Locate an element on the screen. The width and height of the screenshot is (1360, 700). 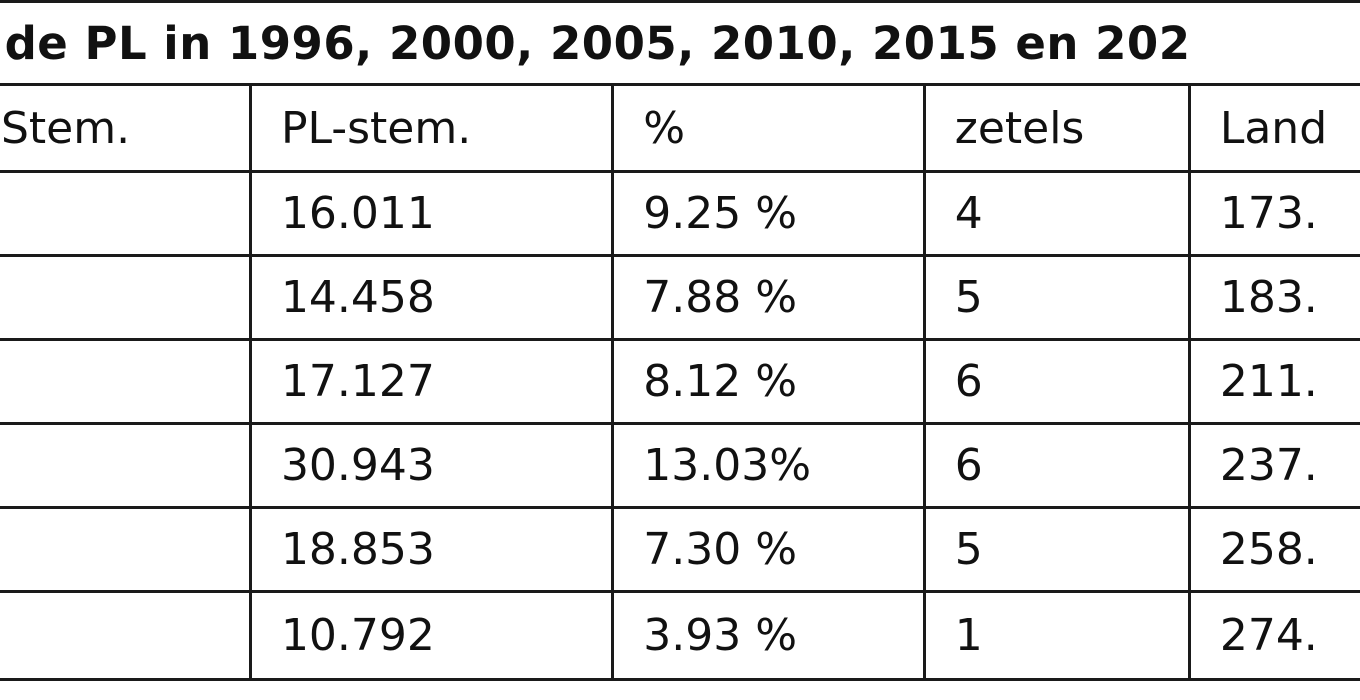
cell-pl-stem: 18.853 is located at coordinates (431, 549).